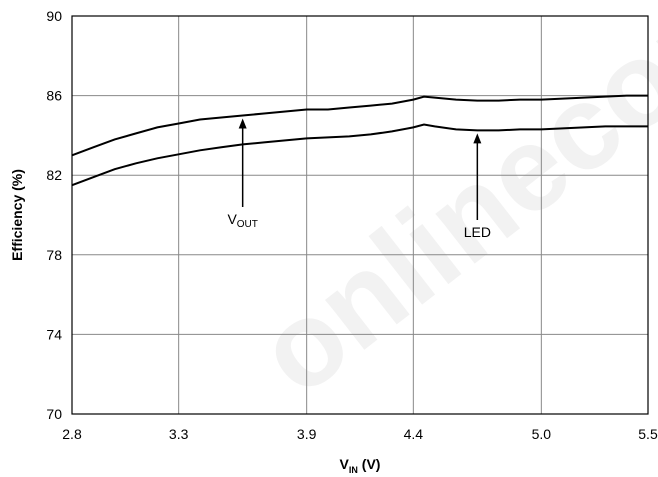  What do you see at coordinates (359, 179) in the screenshot?
I see `annotations: VOUT LED` at bounding box center [359, 179].